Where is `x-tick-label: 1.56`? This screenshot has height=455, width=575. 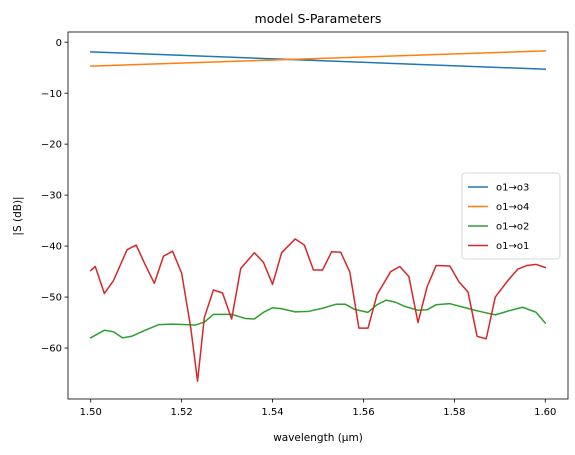
x-tick-label: 1.56 is located at coordinates (363, 412).